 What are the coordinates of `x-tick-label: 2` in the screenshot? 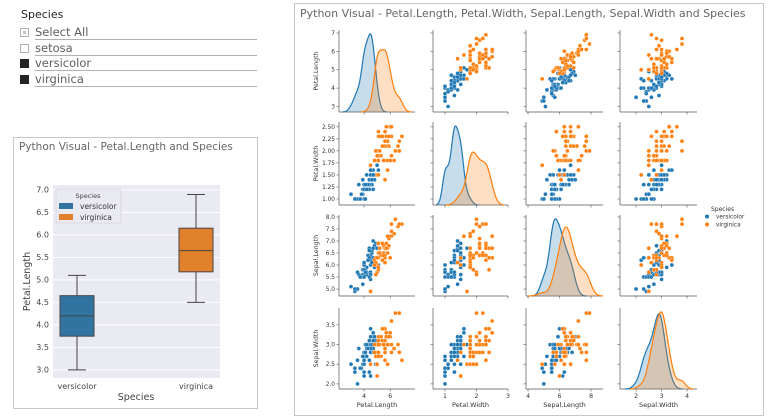 It's located at (636, 396).